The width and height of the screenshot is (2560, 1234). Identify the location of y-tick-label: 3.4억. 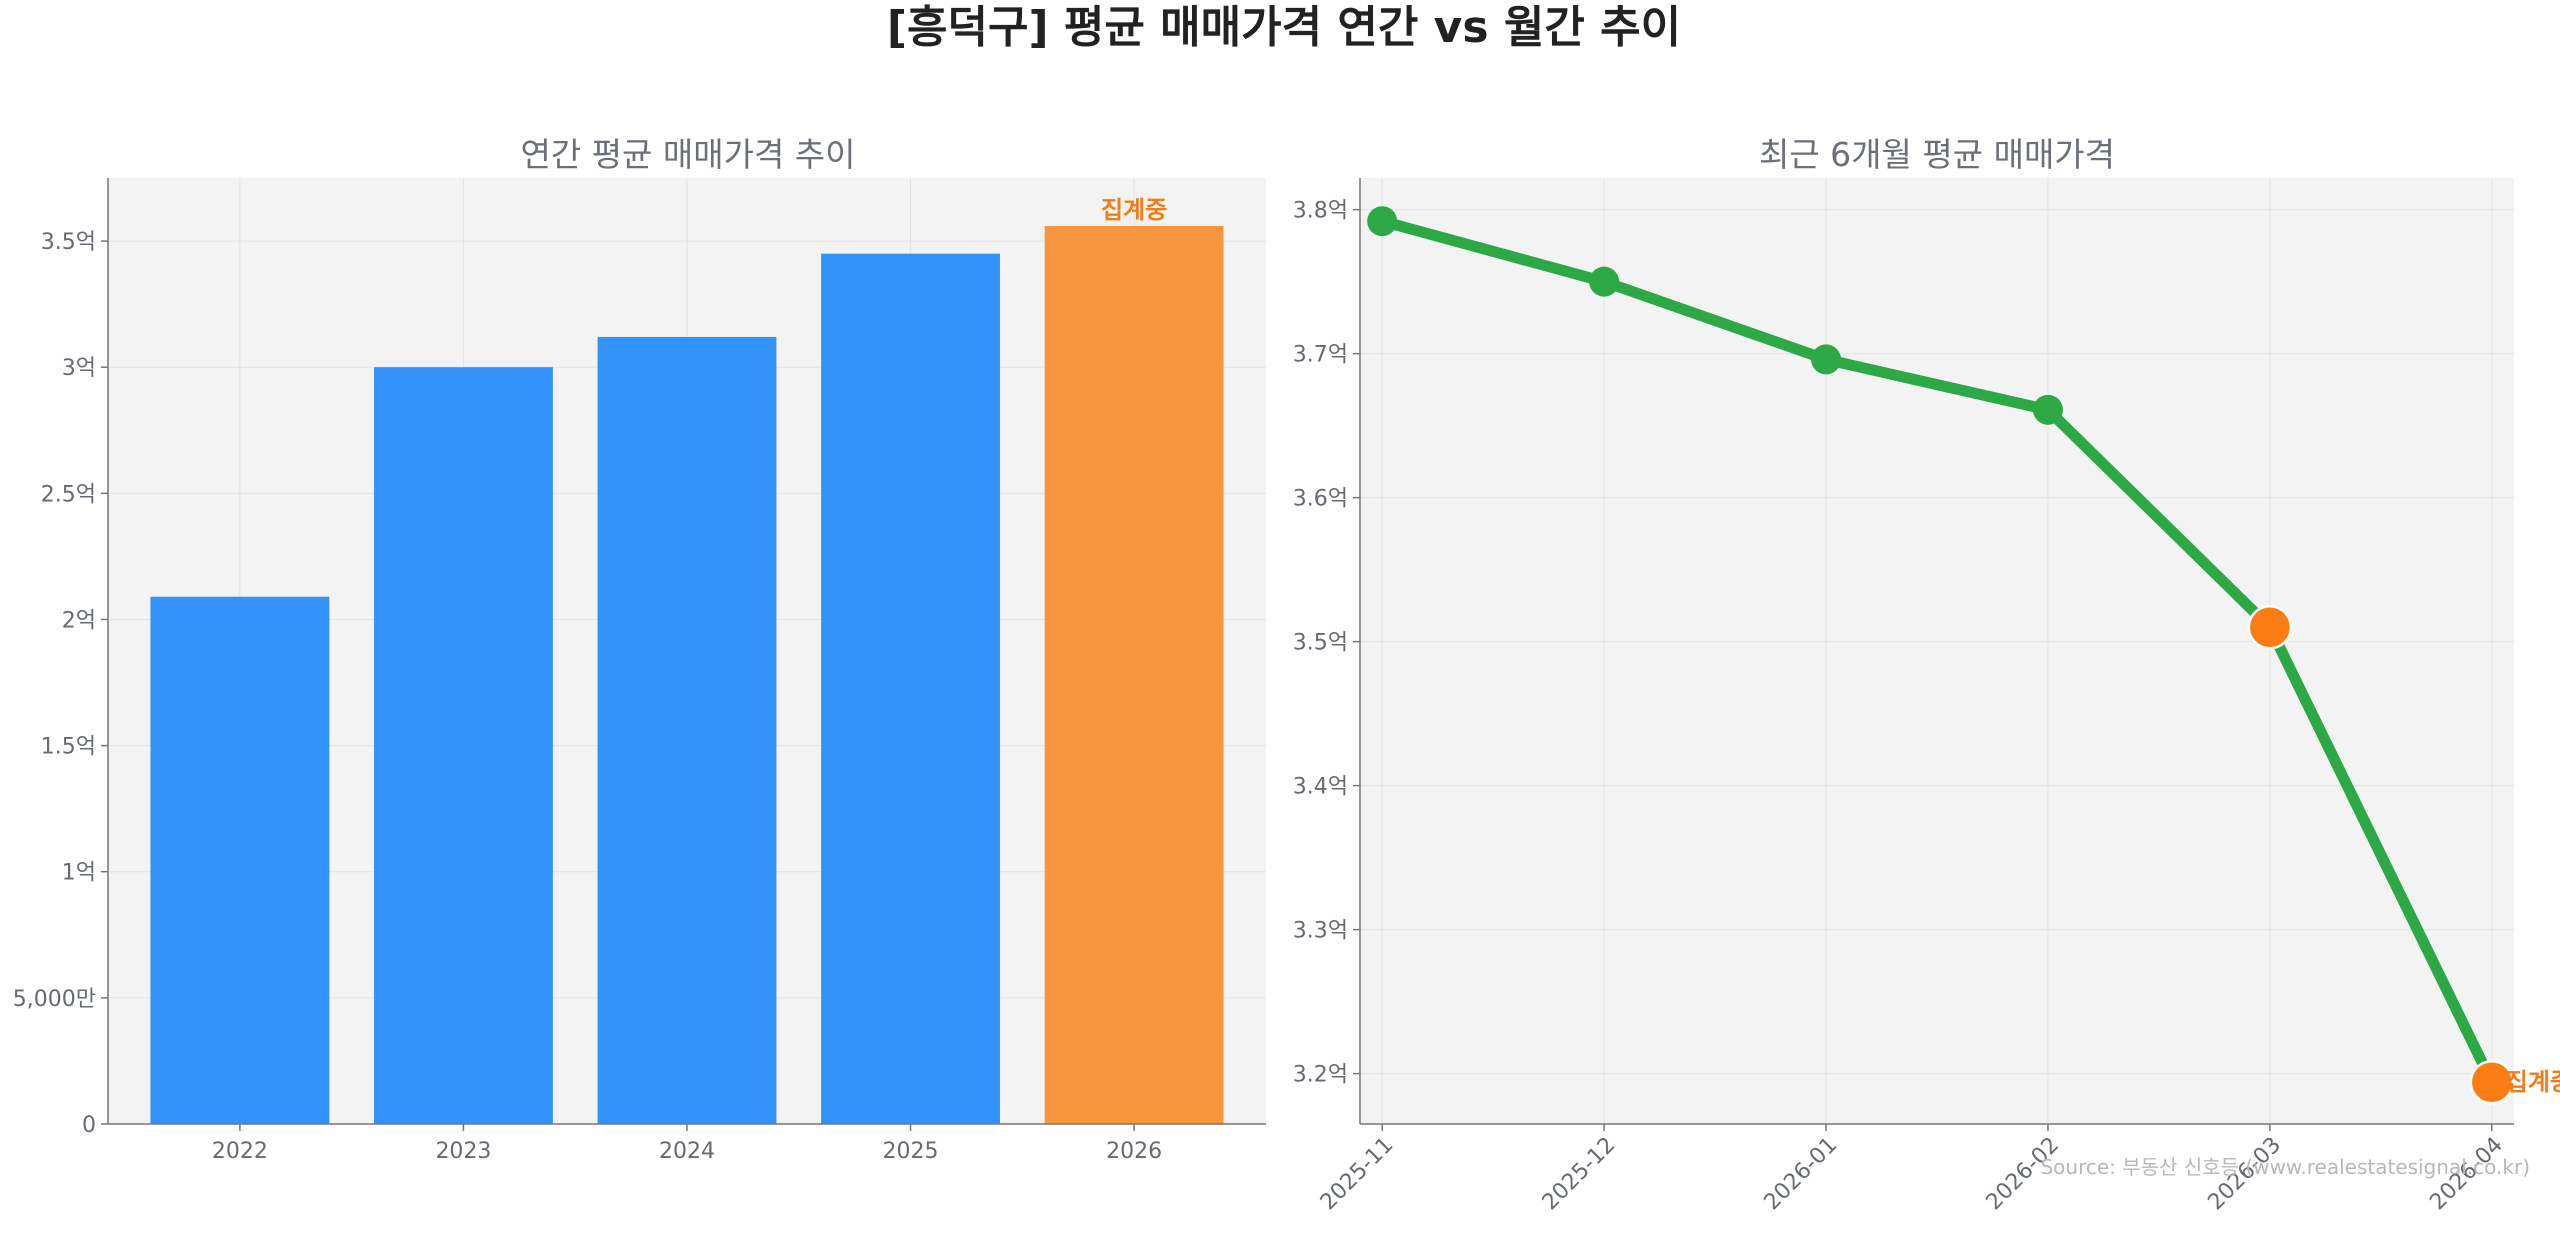
(1320, 787).